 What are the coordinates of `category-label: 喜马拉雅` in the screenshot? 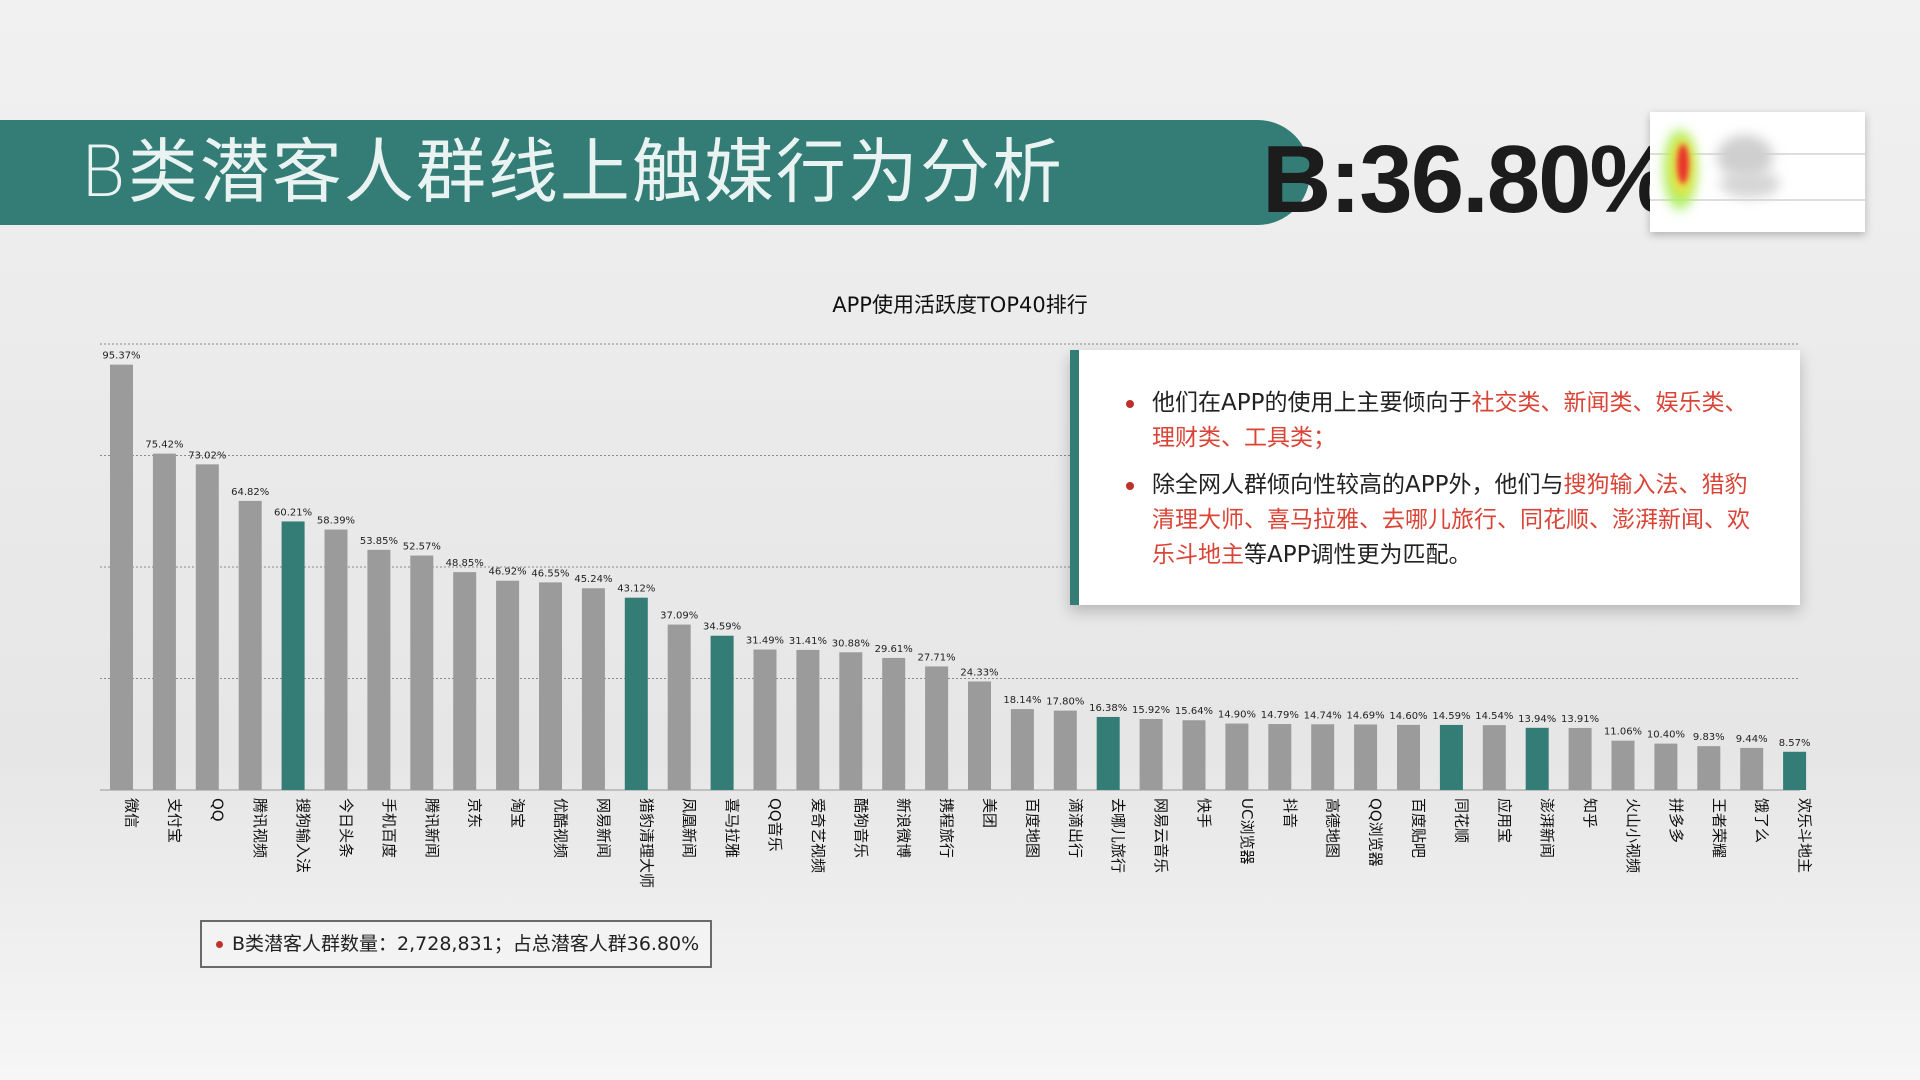 It's located at (732, 828).